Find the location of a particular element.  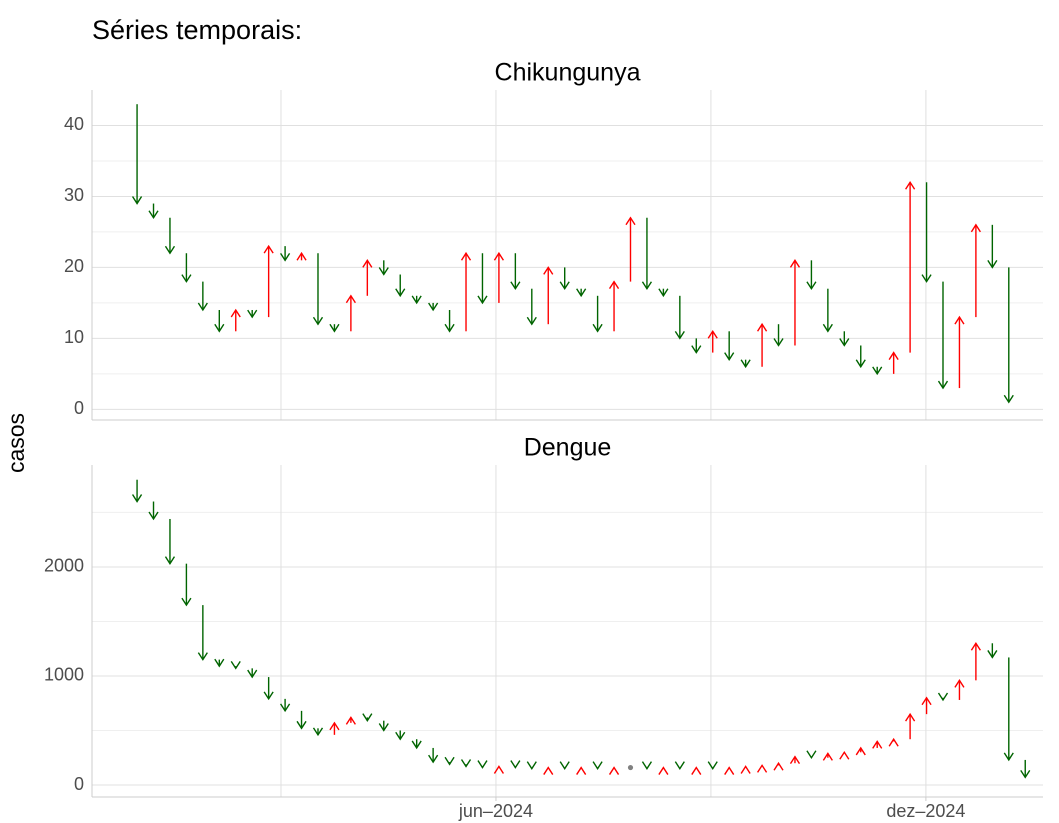

x-tick-label: dez–2024 is located at coordinates (925, 811).